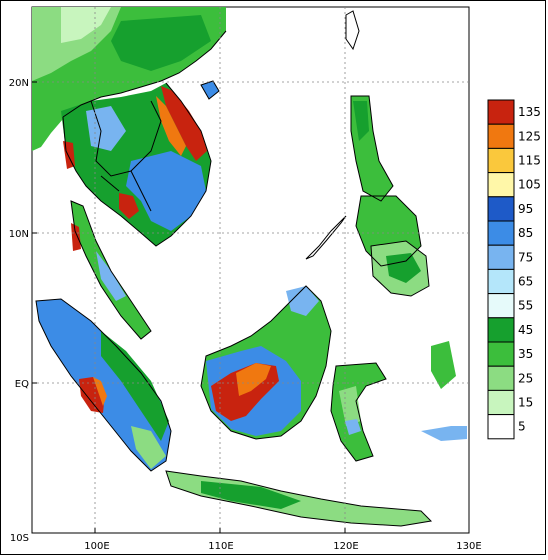 This screenshot has height=560, width=548. I want to click on coast-luzon, so click(372, 148).